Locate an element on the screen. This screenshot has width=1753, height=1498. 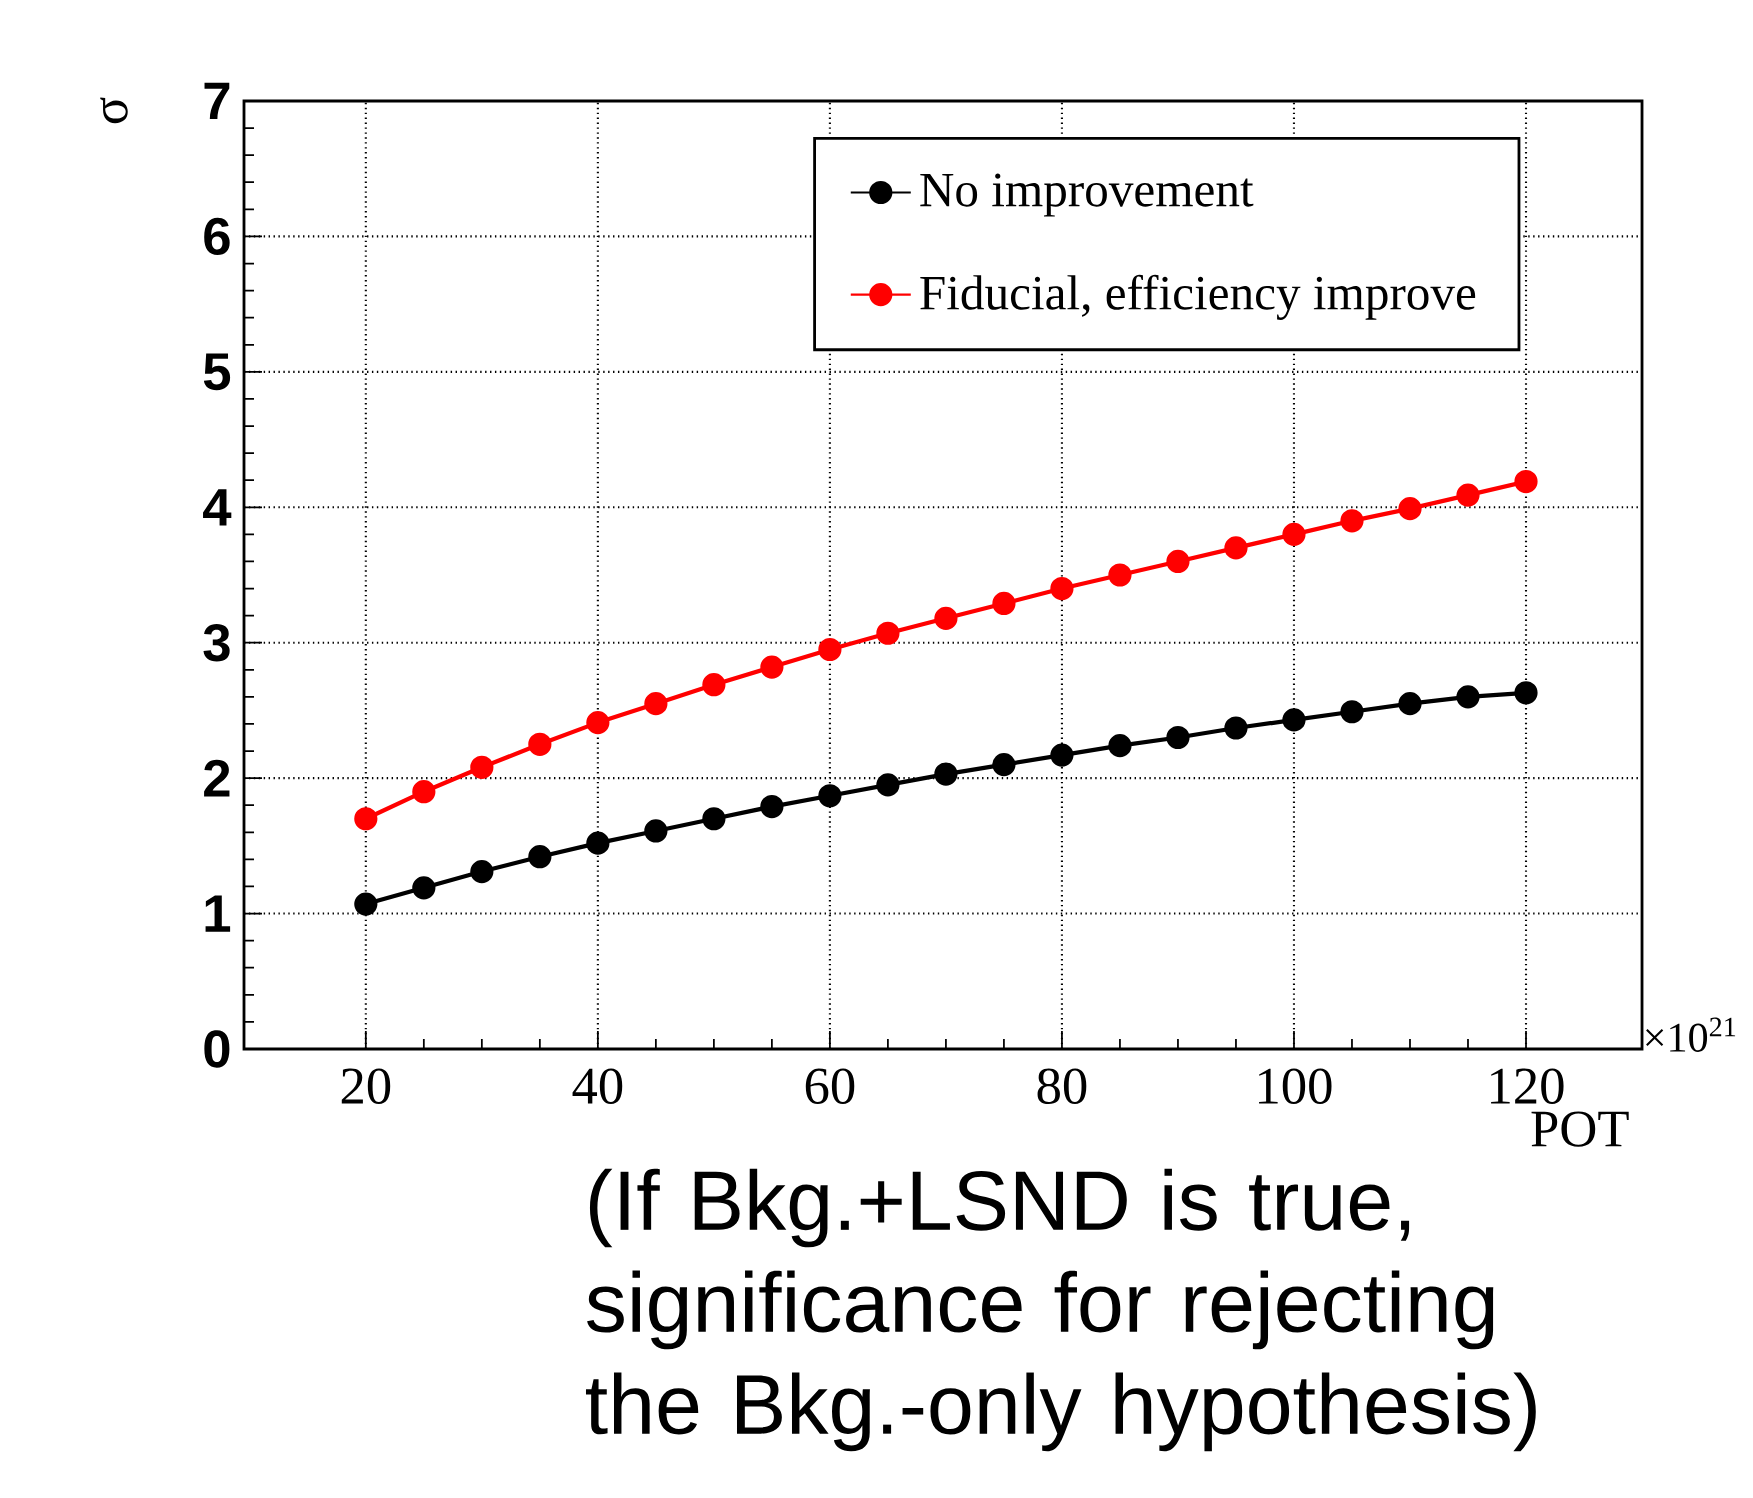
x-tick-label: 20 is located at coordinates (366, 1086).